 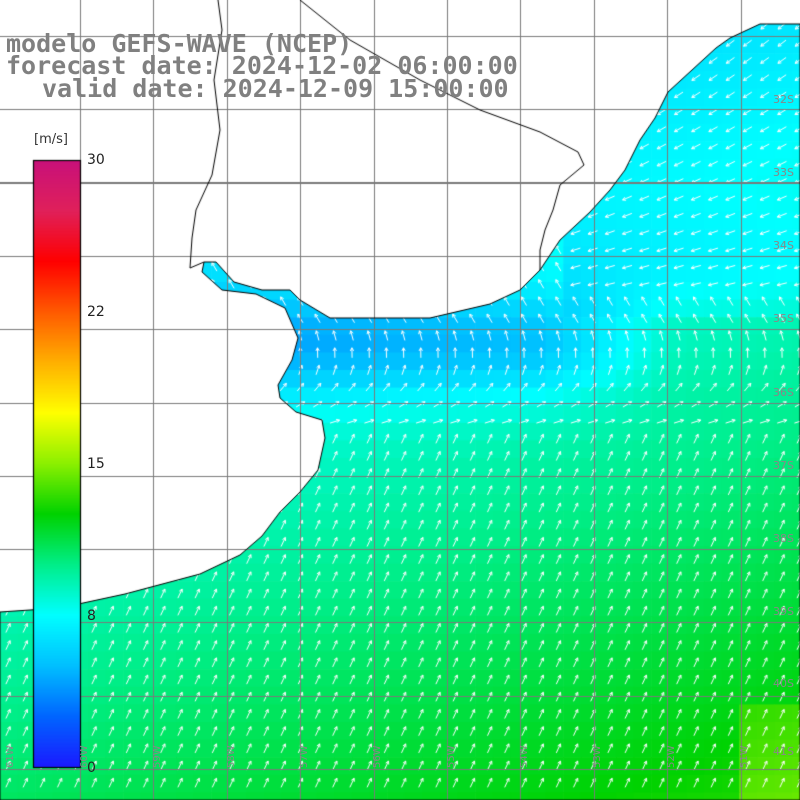 I want to click on lat-label: 33S, so click(x=783, y=172).